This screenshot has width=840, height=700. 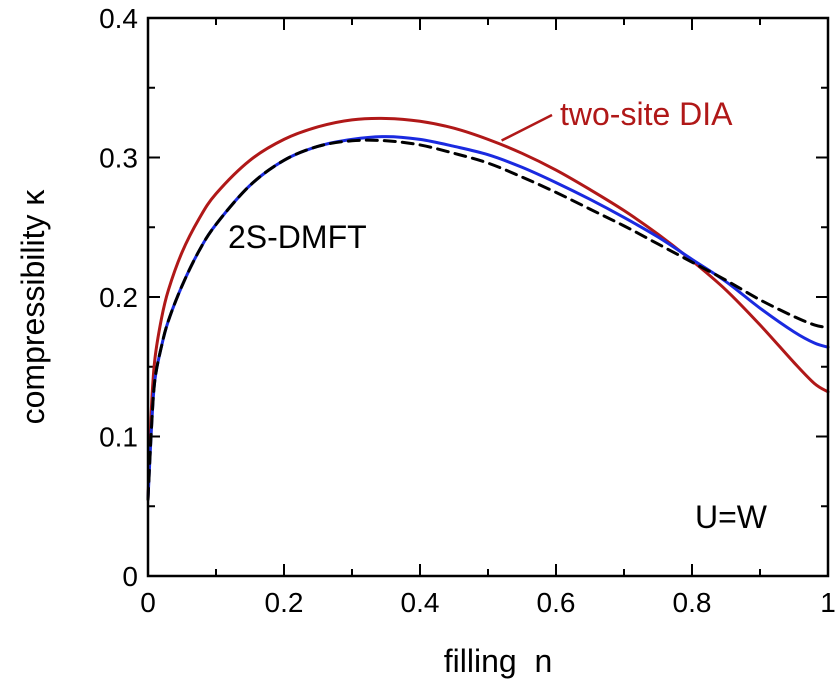 I want to click on x-tick-label: 0.6, so click(x=556, y=602).